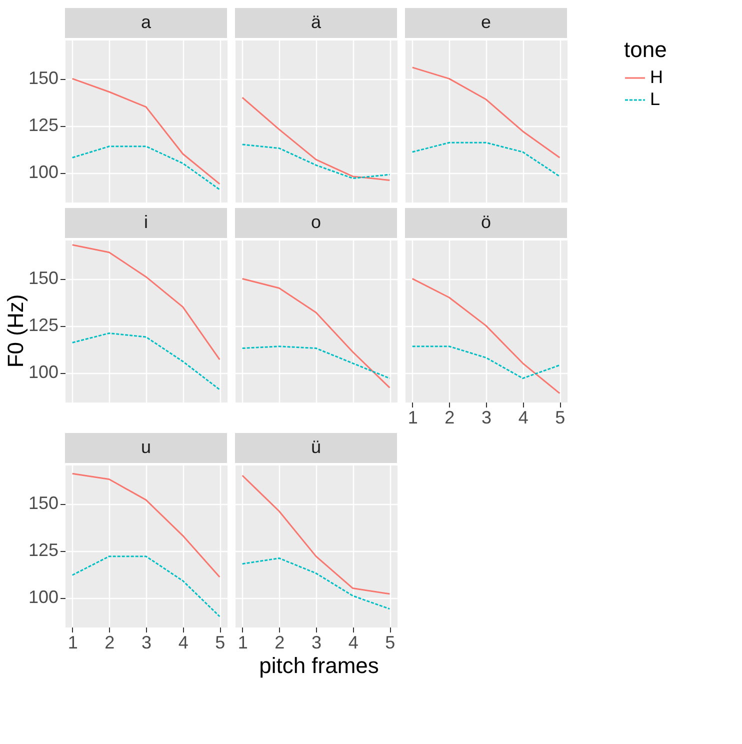  What do you see at coordinates (486, 22) in the screenshot?
I see `chart-title: e` at bounding box center [486, 22].